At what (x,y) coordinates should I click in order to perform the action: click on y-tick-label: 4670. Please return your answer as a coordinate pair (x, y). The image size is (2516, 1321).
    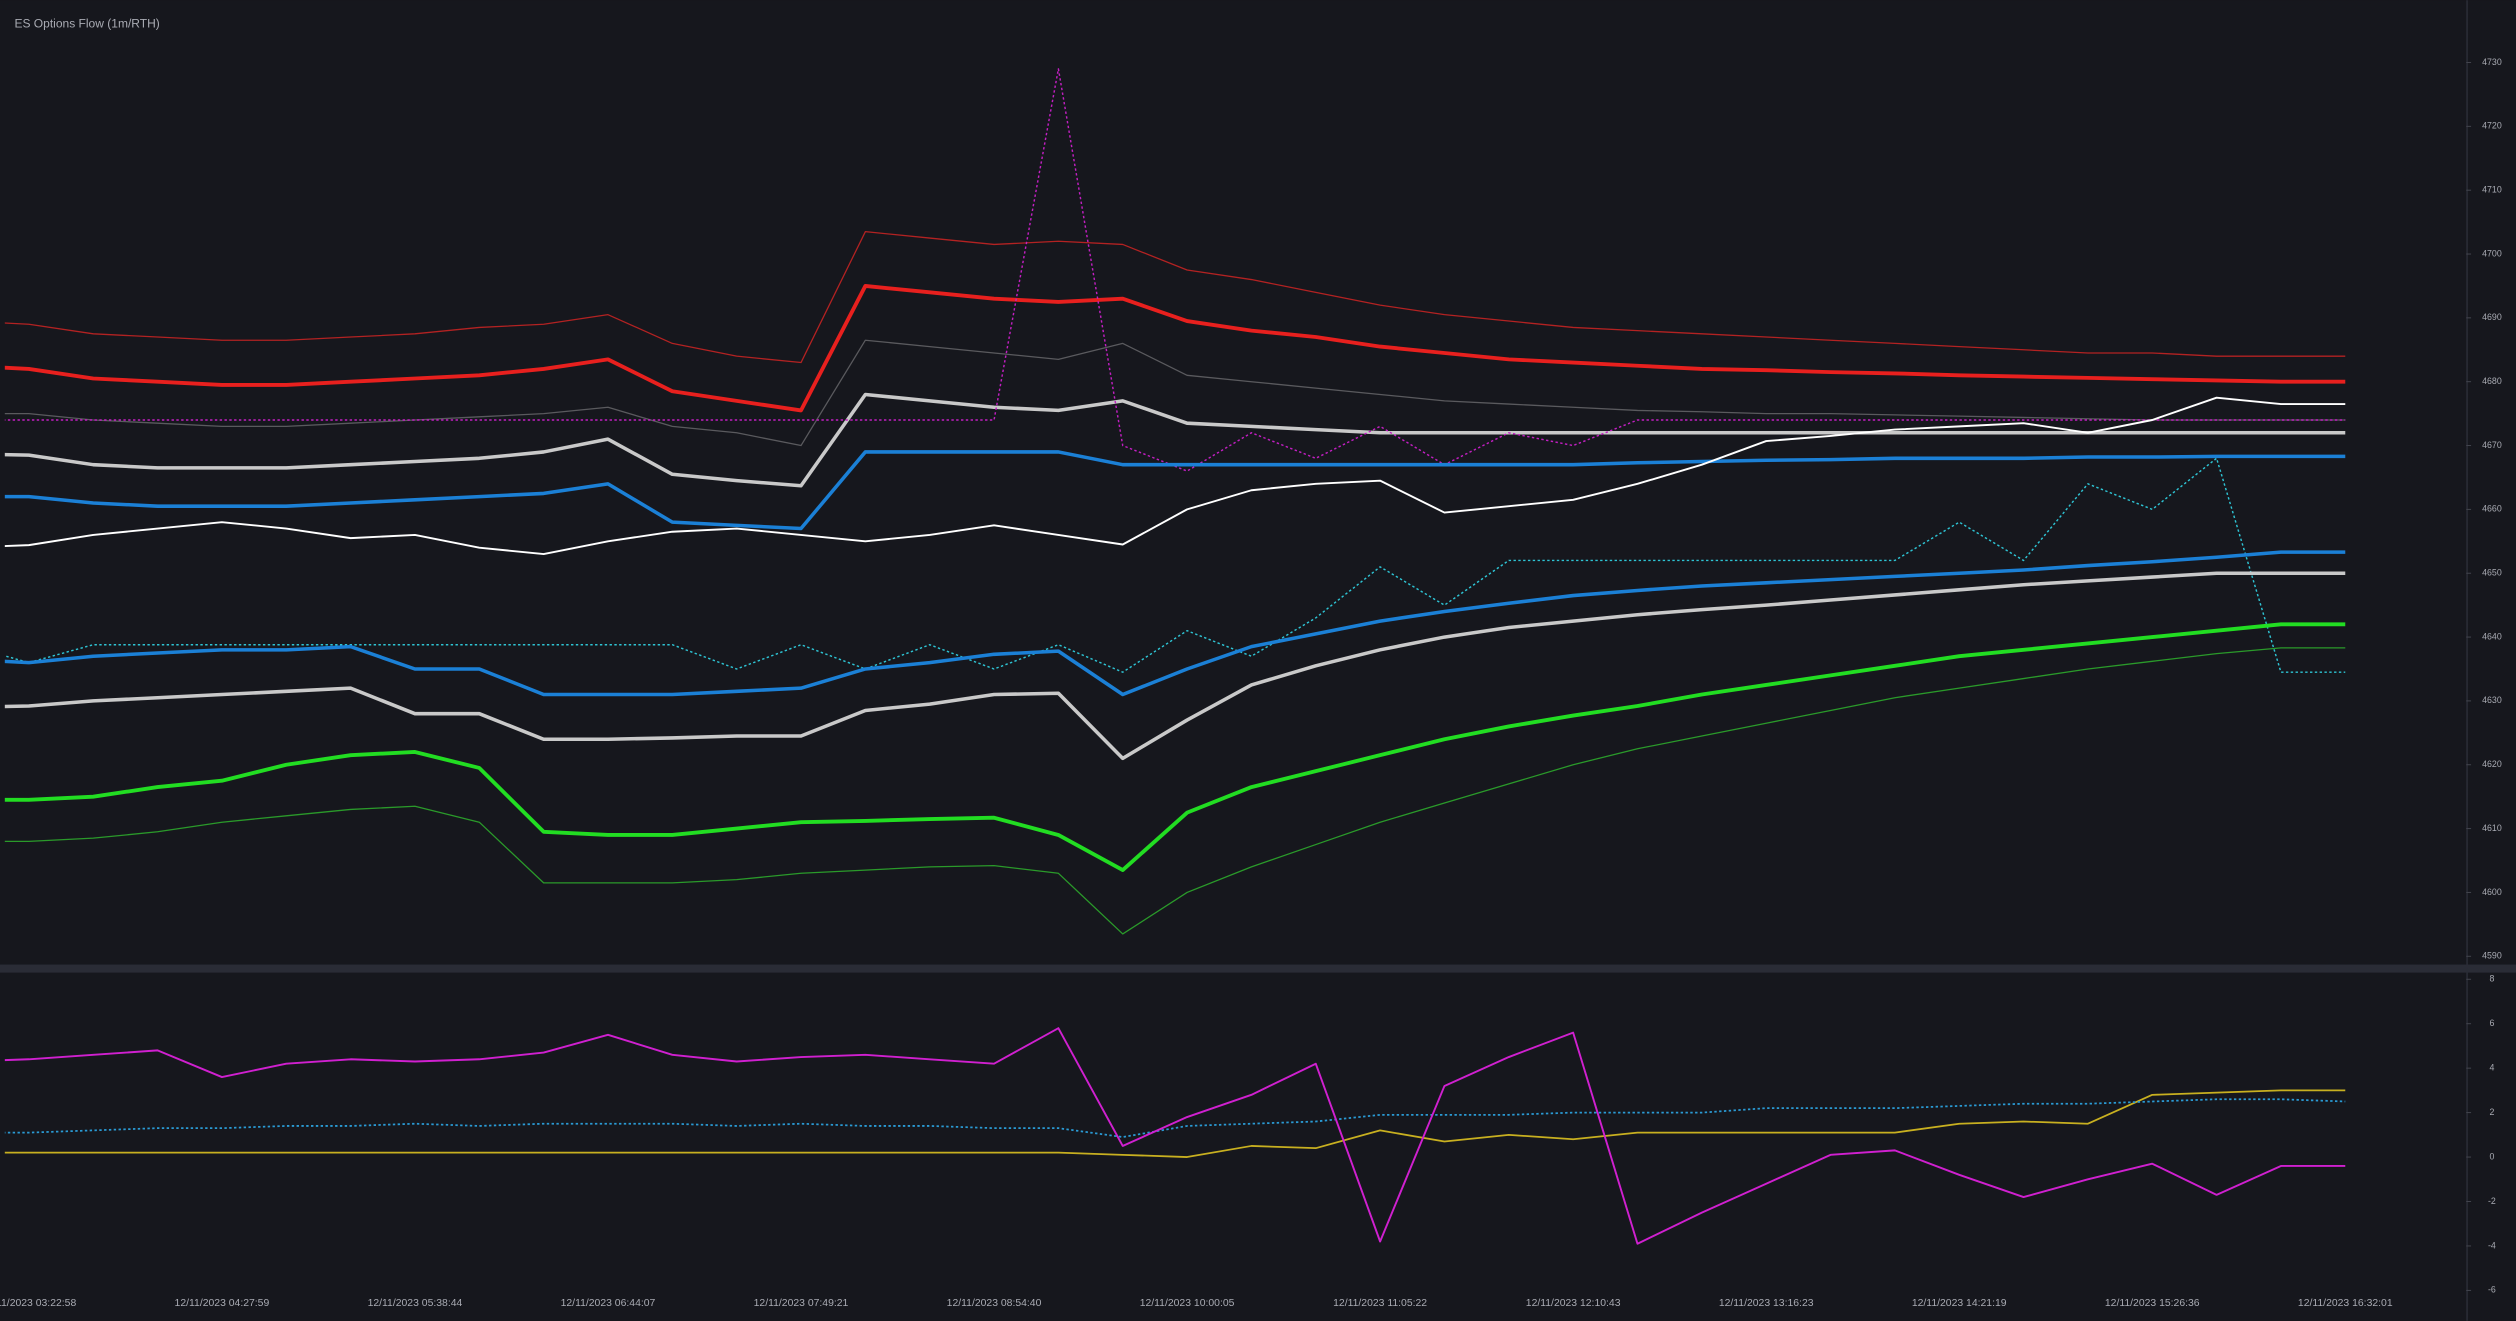
    Looking at the image, I should click on (2492, 445).